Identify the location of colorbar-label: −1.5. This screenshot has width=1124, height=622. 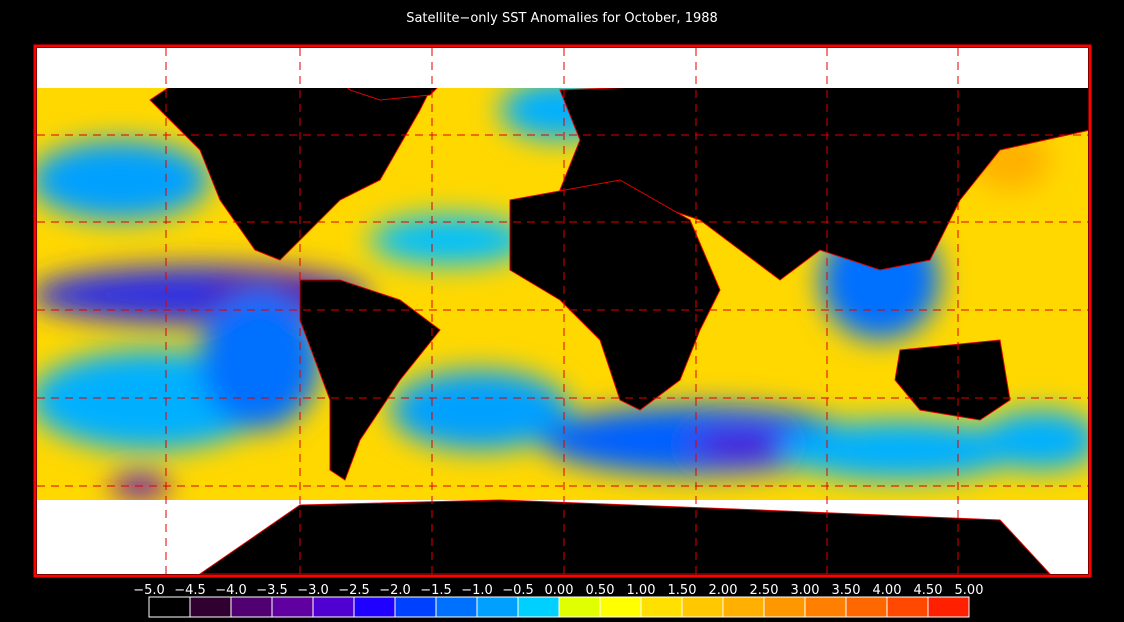
(436, 590).